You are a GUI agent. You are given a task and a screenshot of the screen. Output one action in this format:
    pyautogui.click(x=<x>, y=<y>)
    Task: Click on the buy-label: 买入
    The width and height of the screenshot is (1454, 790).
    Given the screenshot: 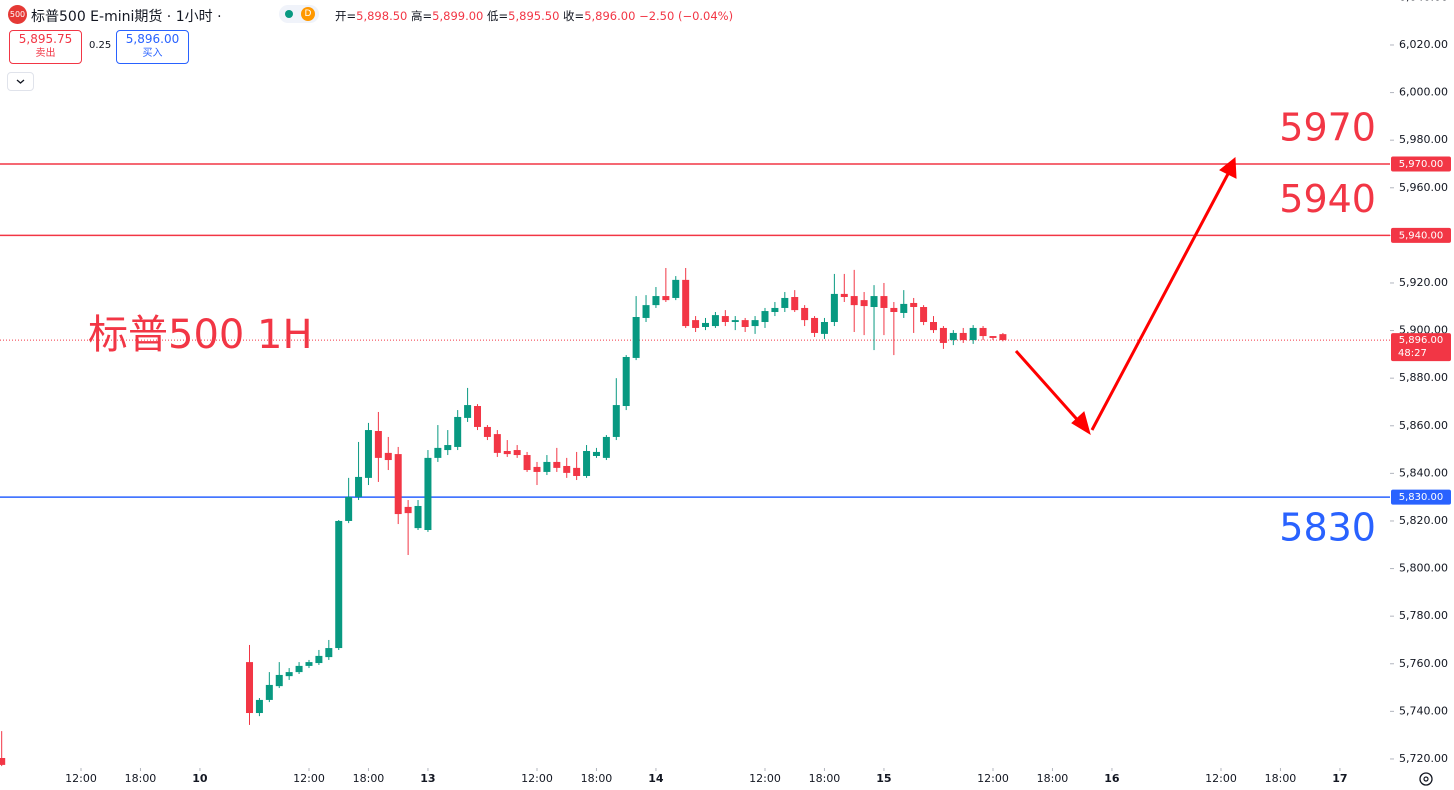 What is the action you would take?
    pyautogui.click(x=152, y=53)
    